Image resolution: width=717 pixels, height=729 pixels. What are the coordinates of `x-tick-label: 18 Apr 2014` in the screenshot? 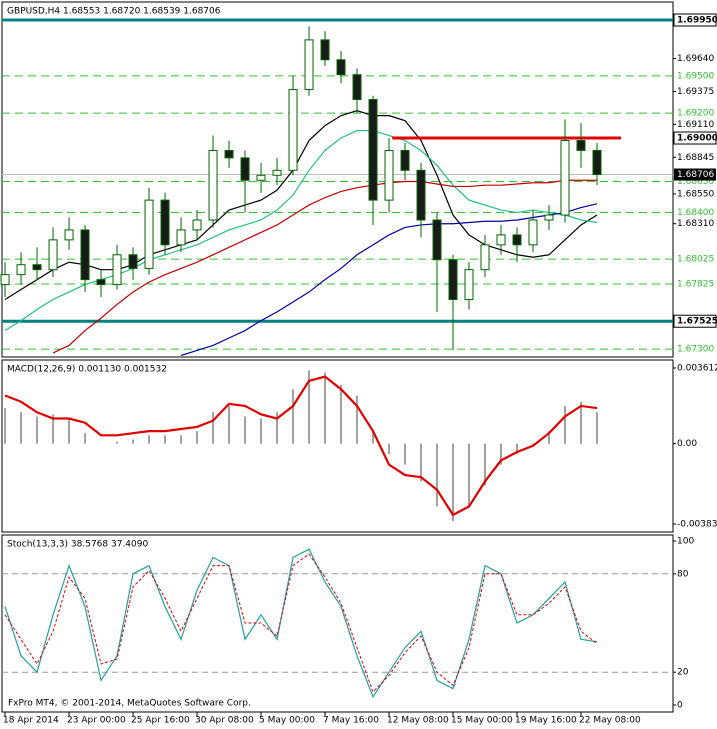 It's located at (31, 721).